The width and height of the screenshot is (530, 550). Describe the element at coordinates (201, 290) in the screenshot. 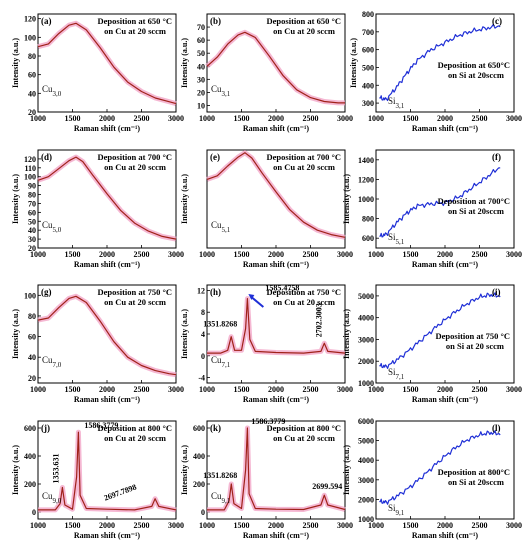

I see `y-tick-label: 12` at that location.